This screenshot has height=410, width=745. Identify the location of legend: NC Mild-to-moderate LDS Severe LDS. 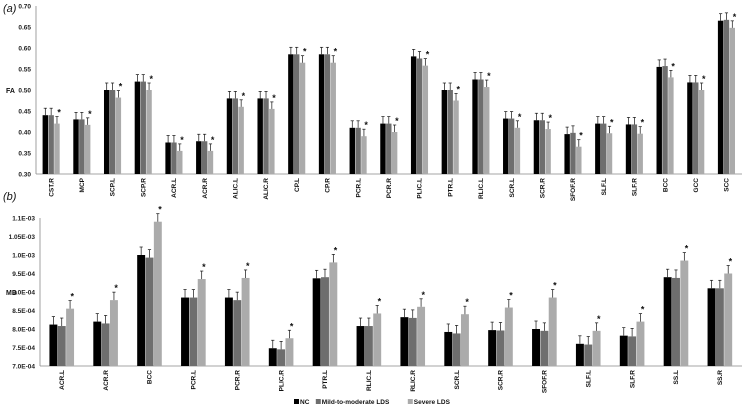
(372, 402).